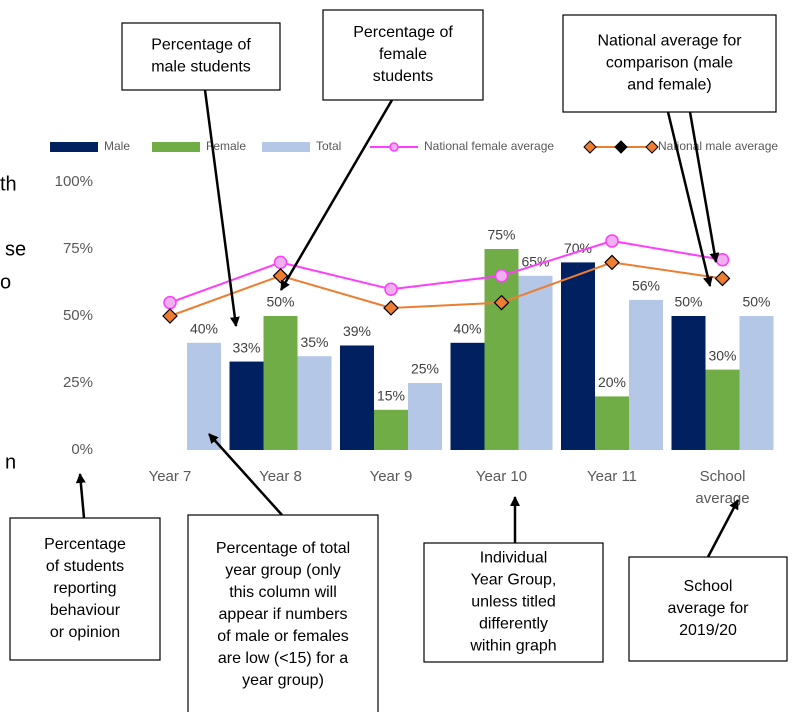 This screenshot has height=712, width=799. I want to click on annotation-text: Percentage of, so click(403, 32).